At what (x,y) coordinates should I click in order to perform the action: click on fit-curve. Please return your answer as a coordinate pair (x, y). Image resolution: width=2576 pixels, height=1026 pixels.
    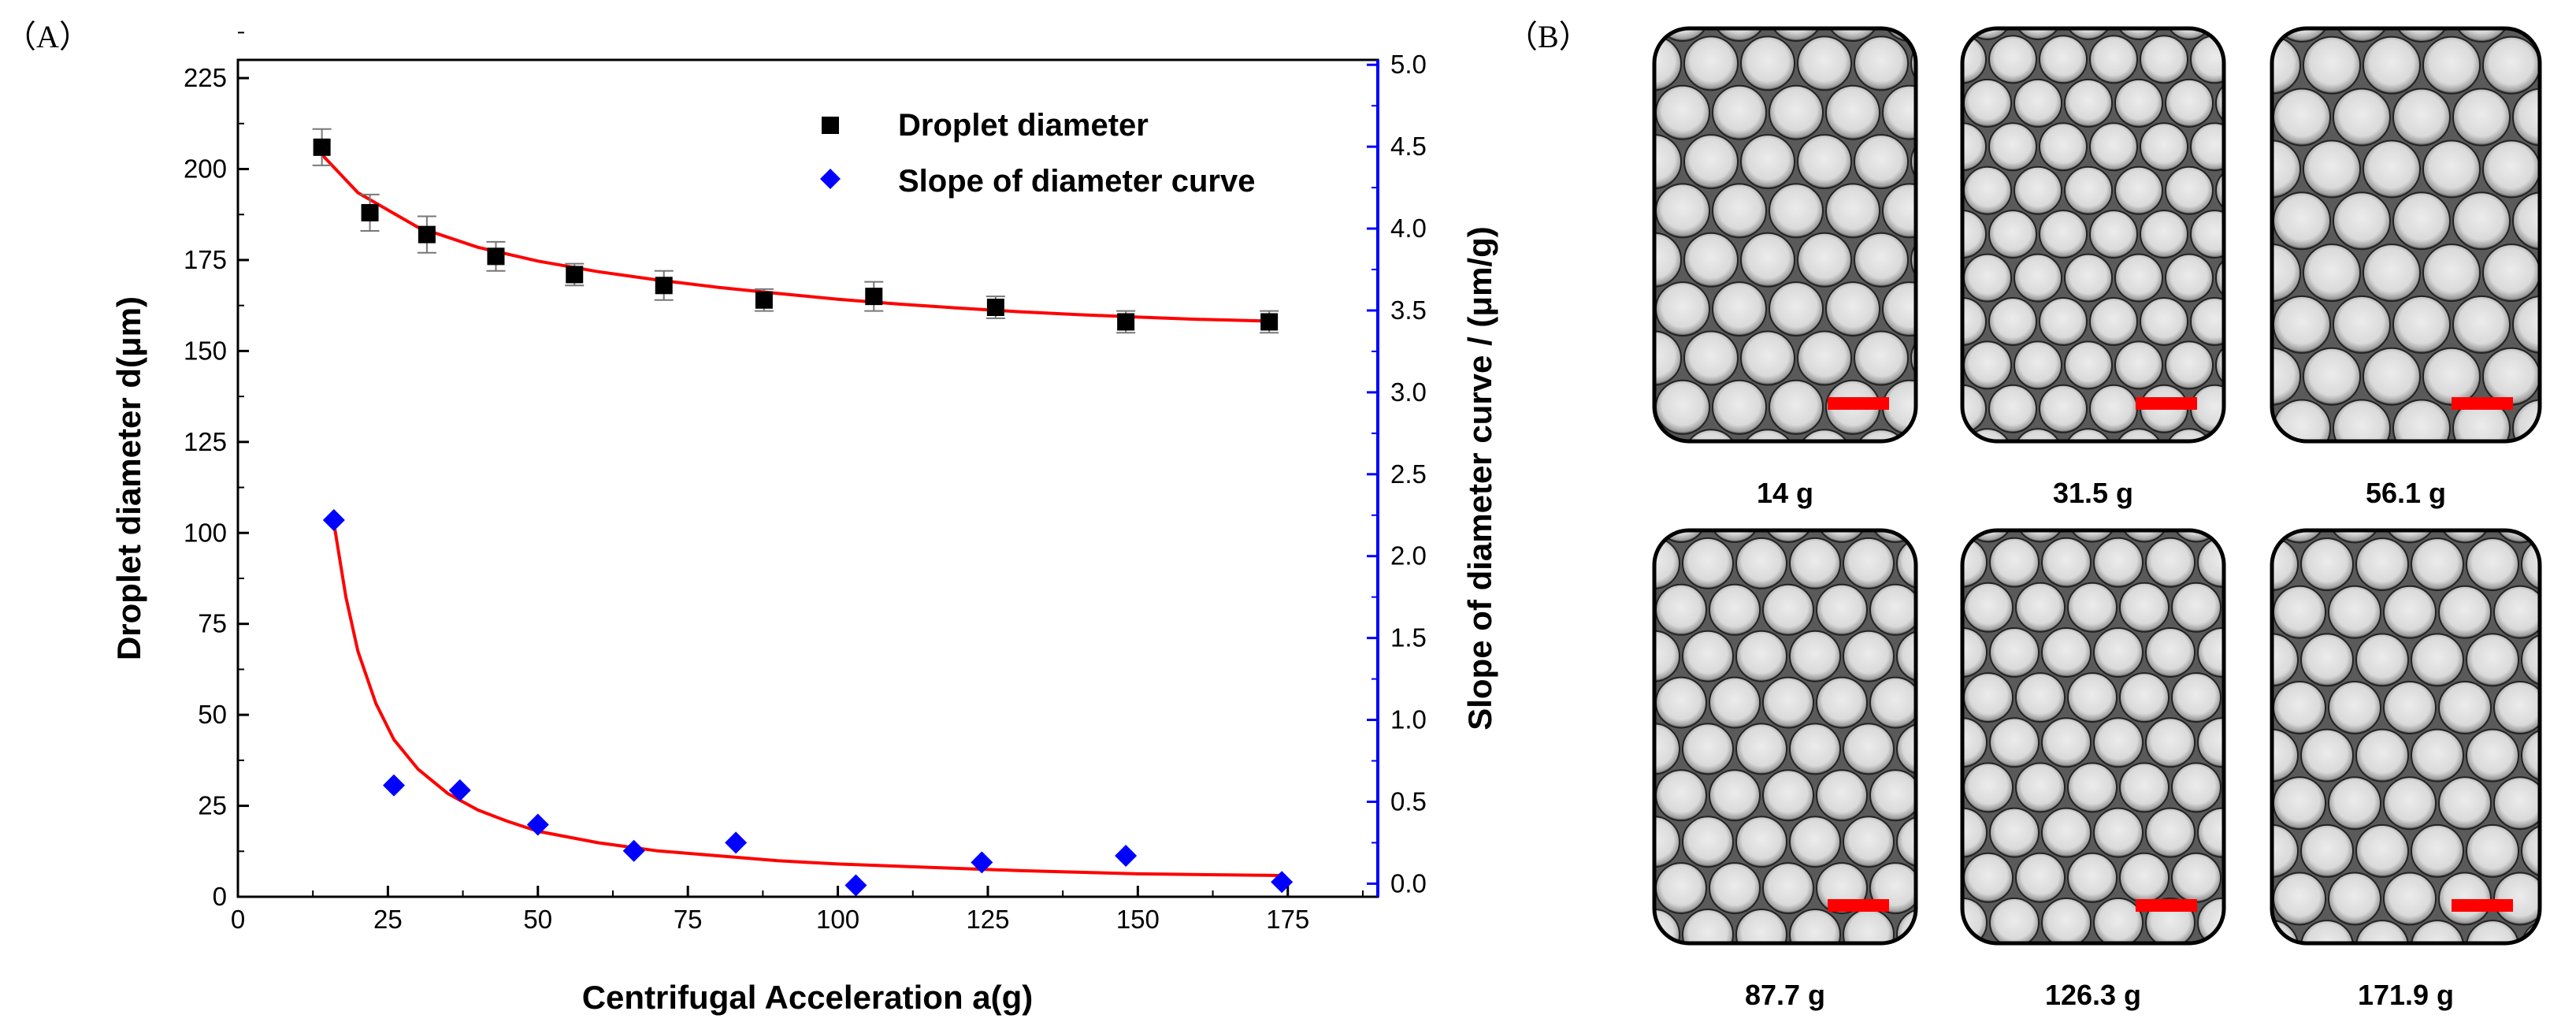
    Looking at the image, I should click on (795, 238).